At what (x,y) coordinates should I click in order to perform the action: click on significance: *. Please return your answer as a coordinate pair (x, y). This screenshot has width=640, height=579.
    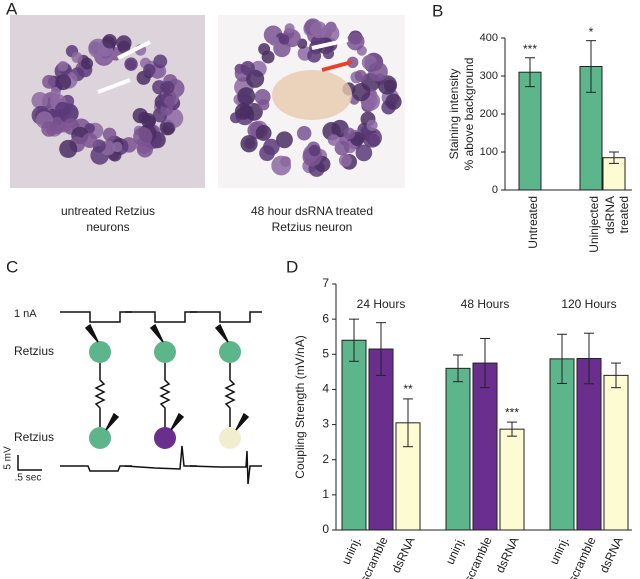
    Looking at the image, I should click on (591, 32).